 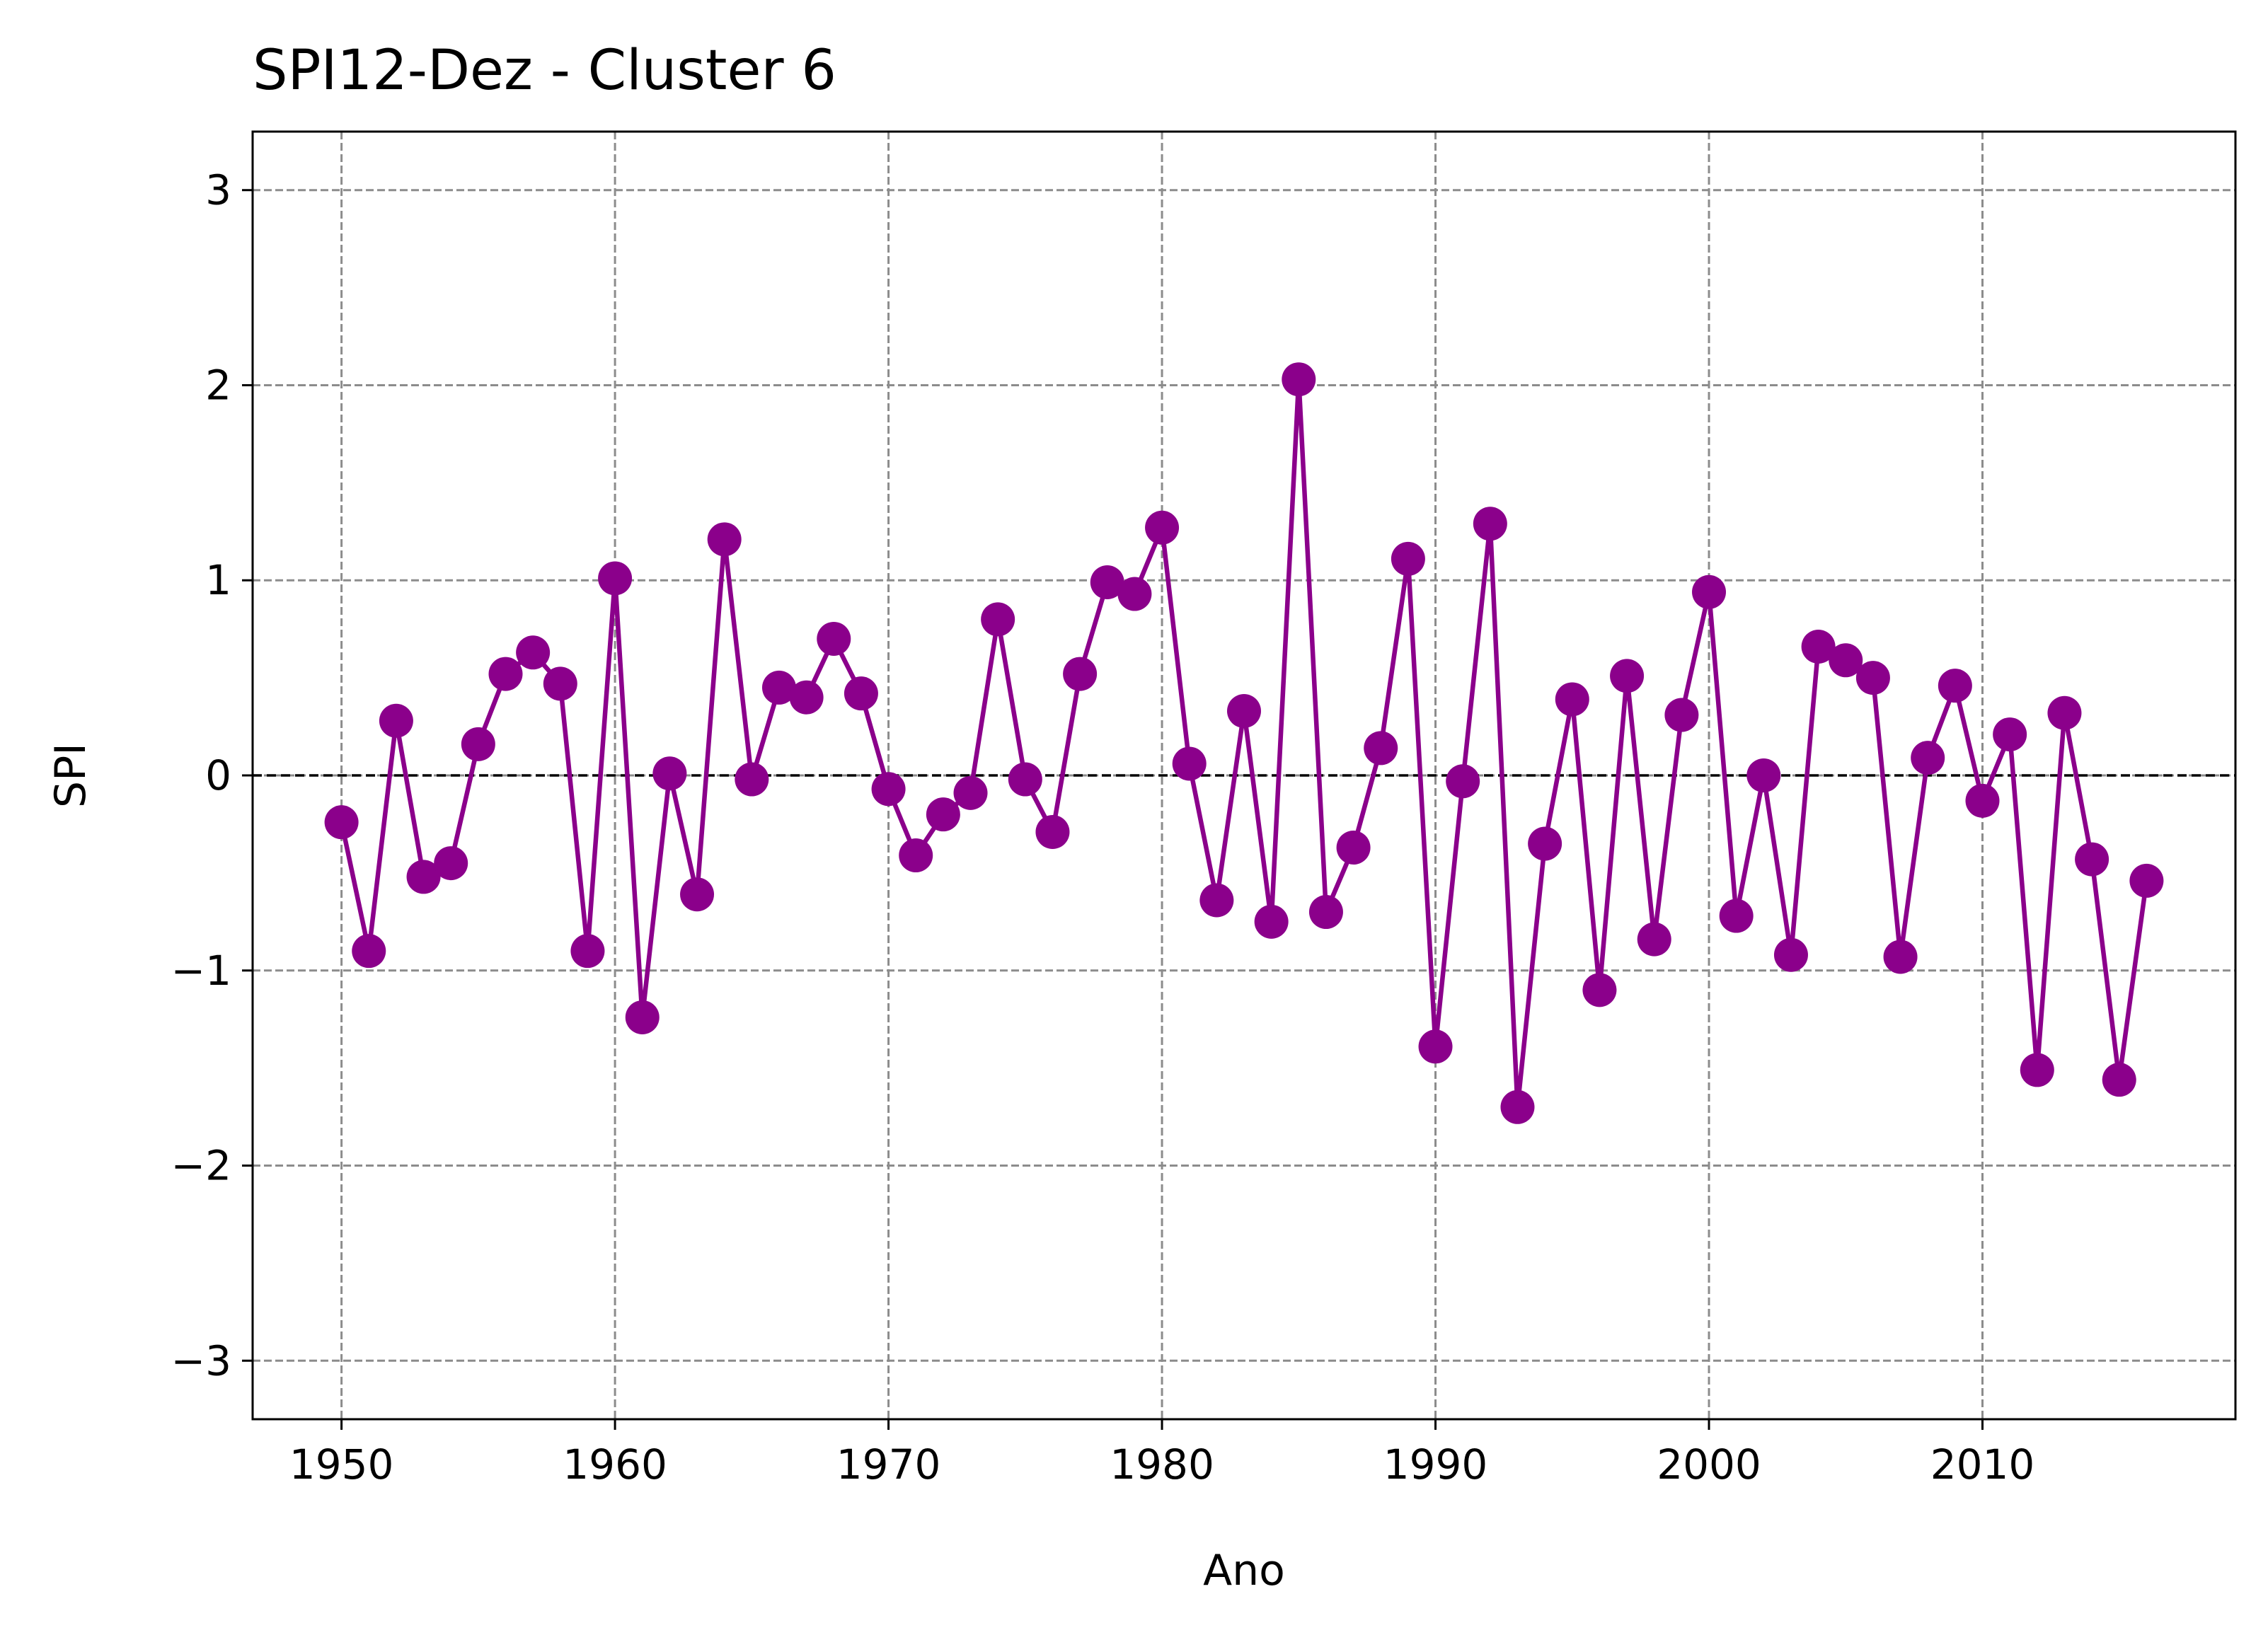 I want to click on y-tick-label: −2, so click(x=202, y=1166).